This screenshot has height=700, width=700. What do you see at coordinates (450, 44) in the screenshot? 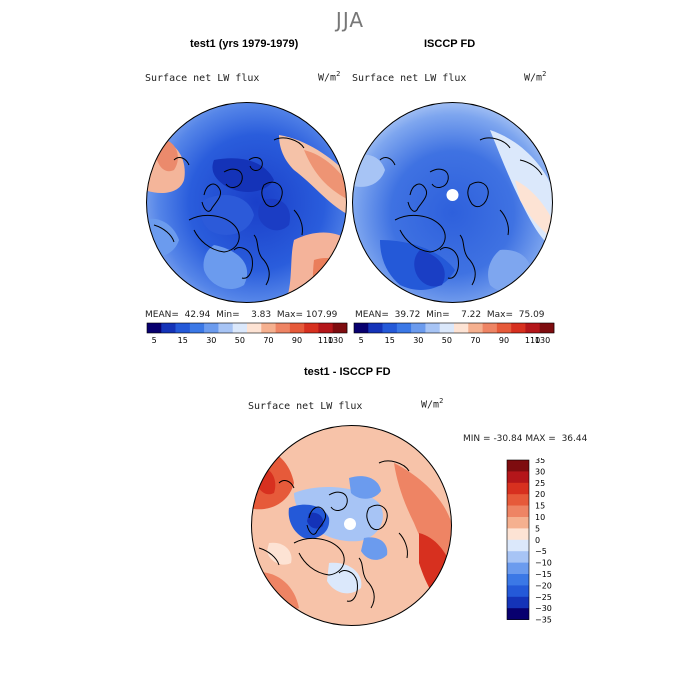
I see `panel-2-title: ISCCP FD` at bounding box center [450, 44].